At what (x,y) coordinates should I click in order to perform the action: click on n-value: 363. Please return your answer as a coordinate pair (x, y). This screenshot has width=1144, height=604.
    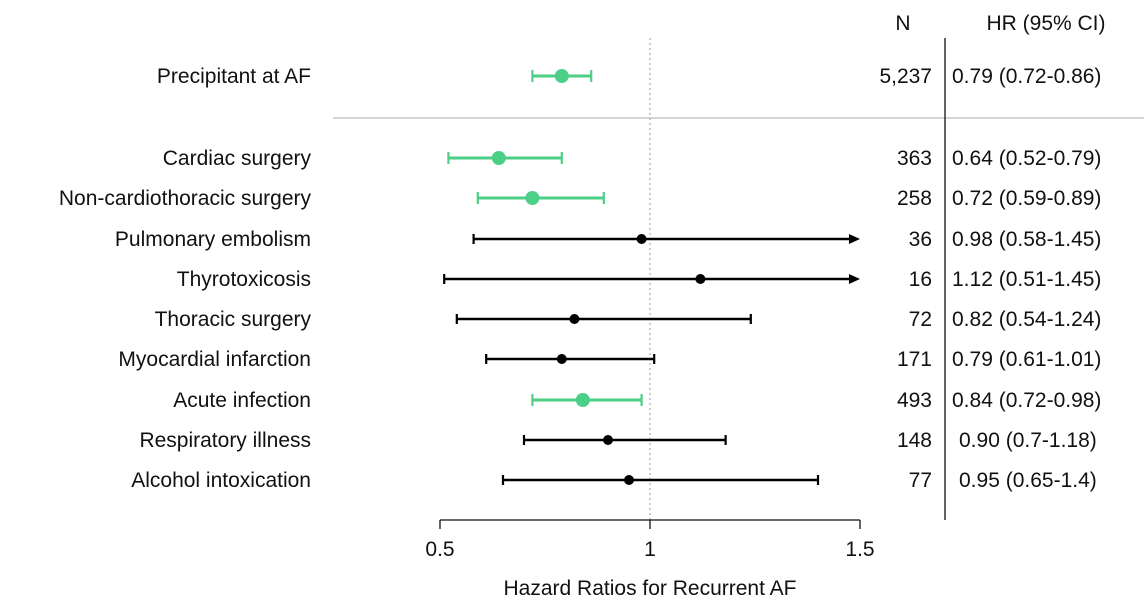
    Looking at the image, I should click on (914, 158).